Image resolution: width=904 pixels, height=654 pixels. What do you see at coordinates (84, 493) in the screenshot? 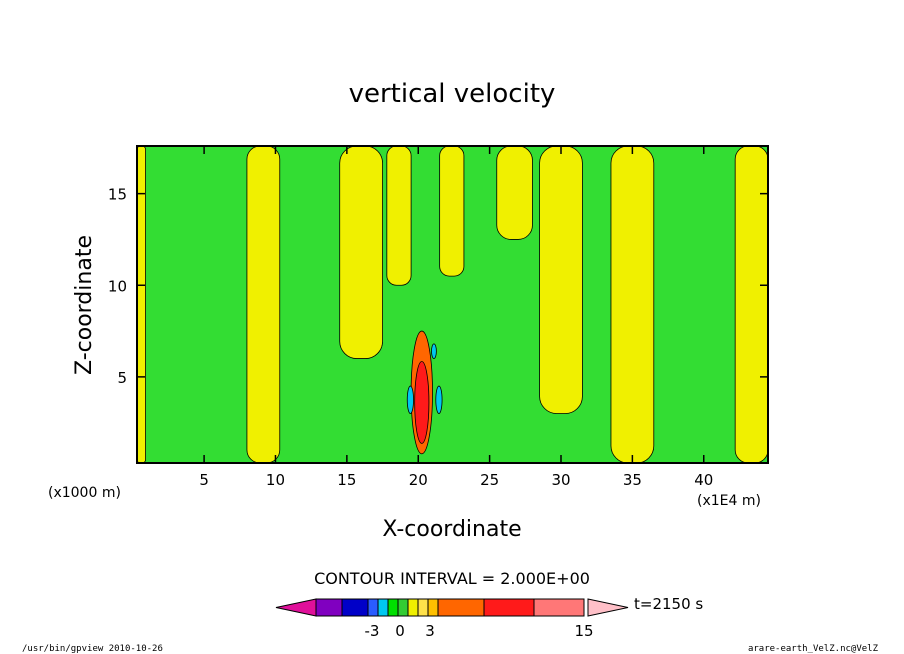
I see `x-unit-left: (x1000 m)` at bounding box center [84, 493].